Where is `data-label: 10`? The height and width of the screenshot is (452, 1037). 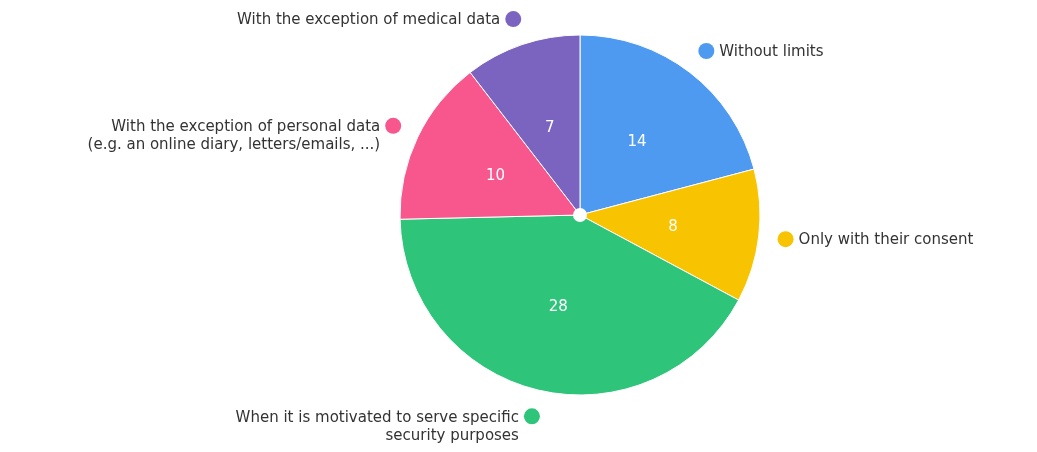
data-label: 10 is located at coordinates (495, 174).